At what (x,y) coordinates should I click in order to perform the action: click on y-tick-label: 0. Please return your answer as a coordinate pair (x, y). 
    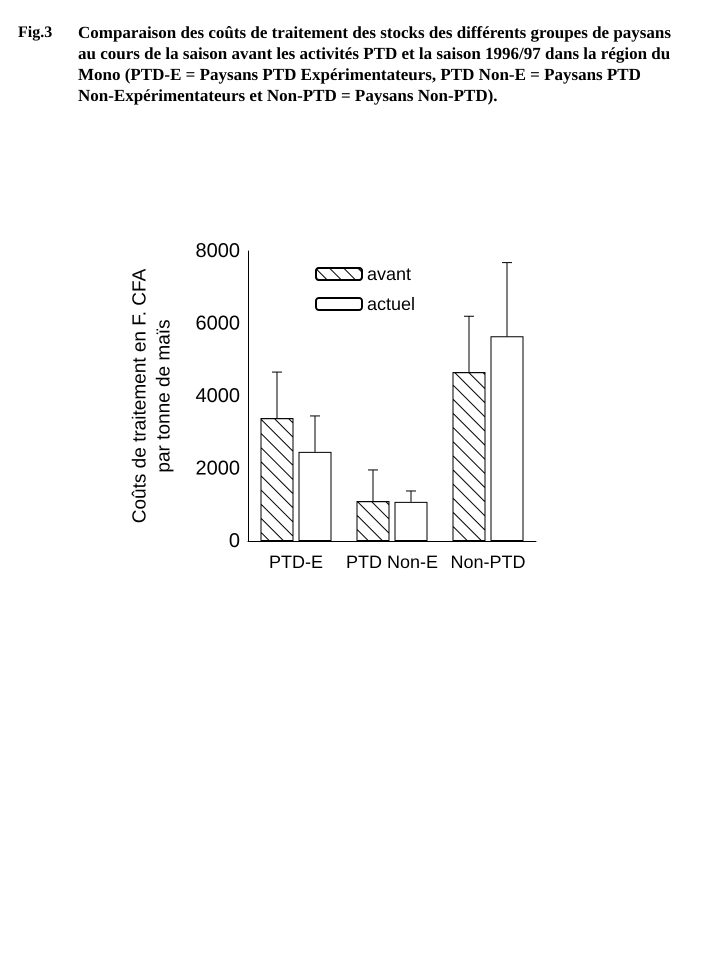
    Looking at the image, I should click on (234, 541).